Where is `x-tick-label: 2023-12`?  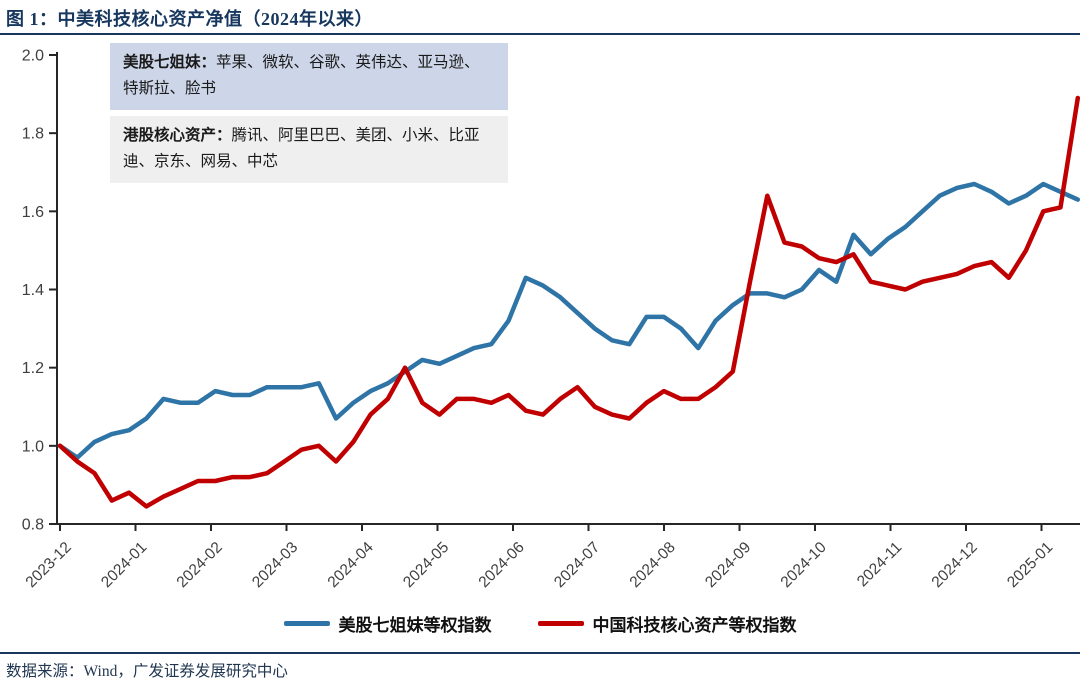
x-tick-label: 2023-12 is located at coordinates (49, 565).